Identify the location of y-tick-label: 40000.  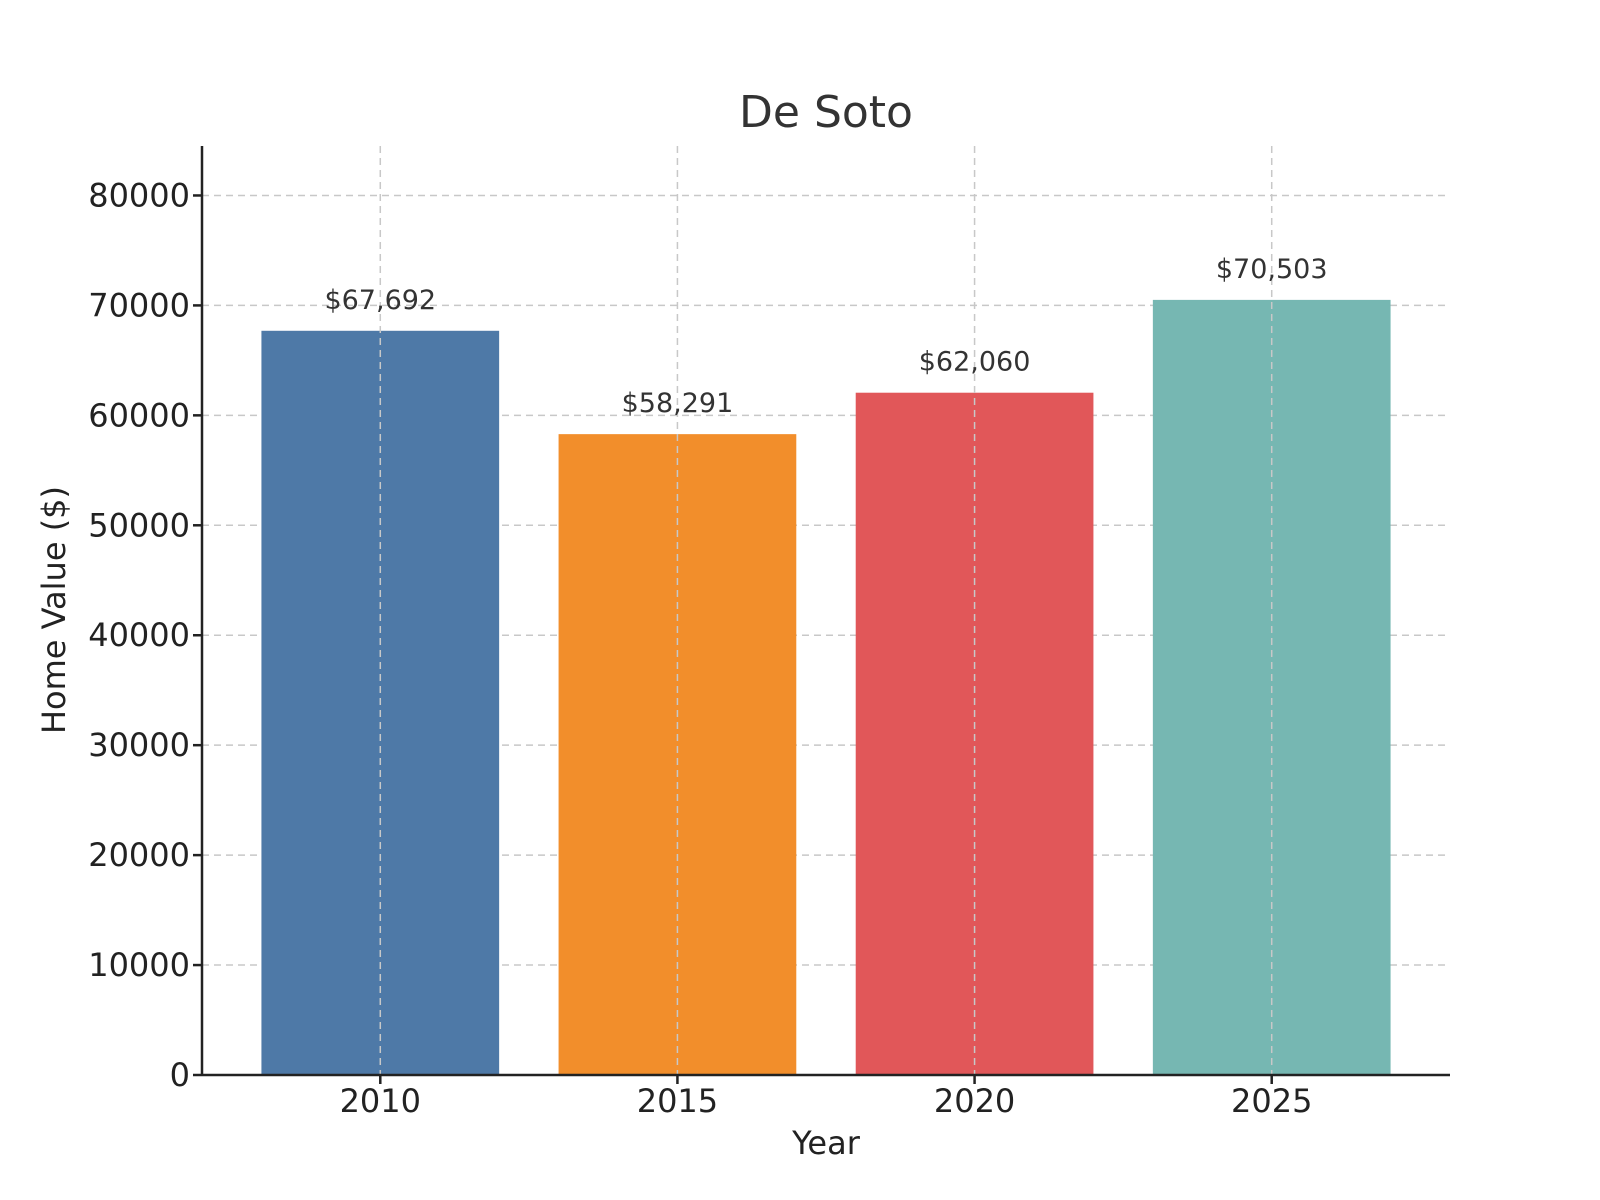
(139, 635).